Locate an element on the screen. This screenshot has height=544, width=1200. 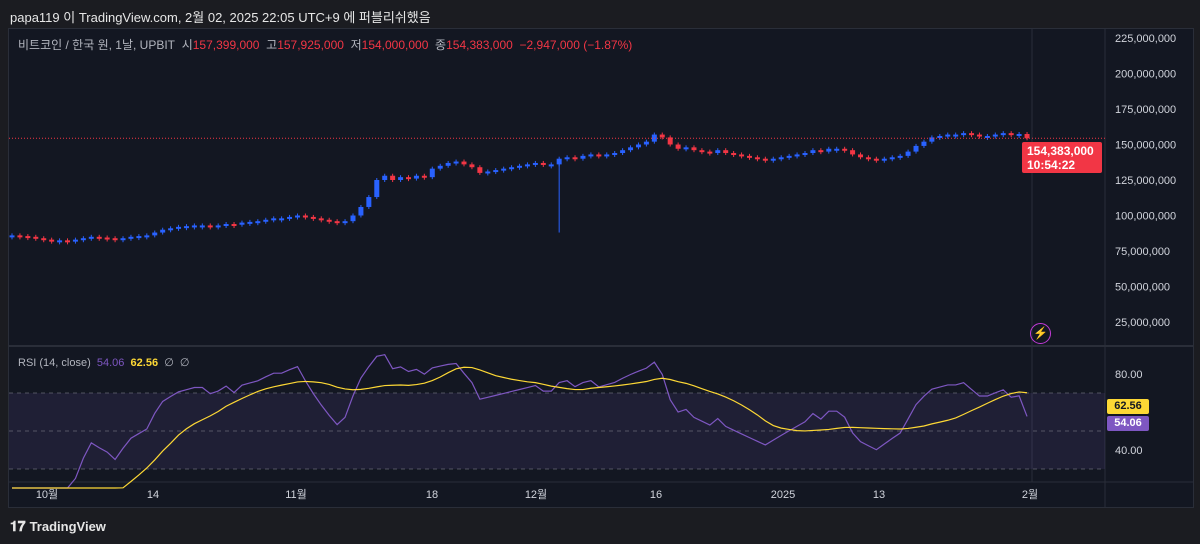
price-tick: 125,000,000 is located at coordinates (1145, 181).